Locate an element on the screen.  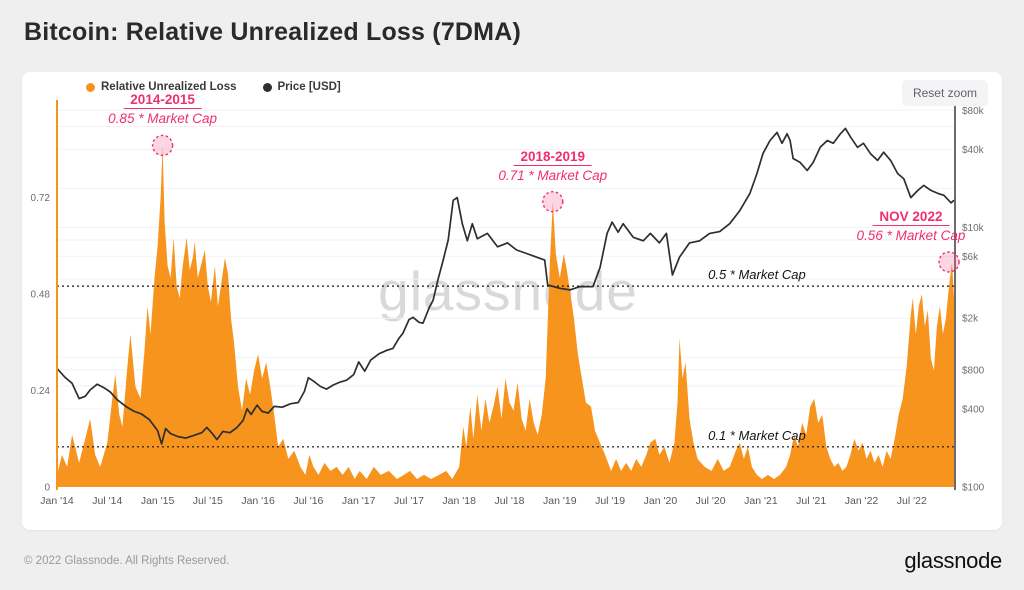
right-axis-tick: $80k is located at coordinates (973, 111).